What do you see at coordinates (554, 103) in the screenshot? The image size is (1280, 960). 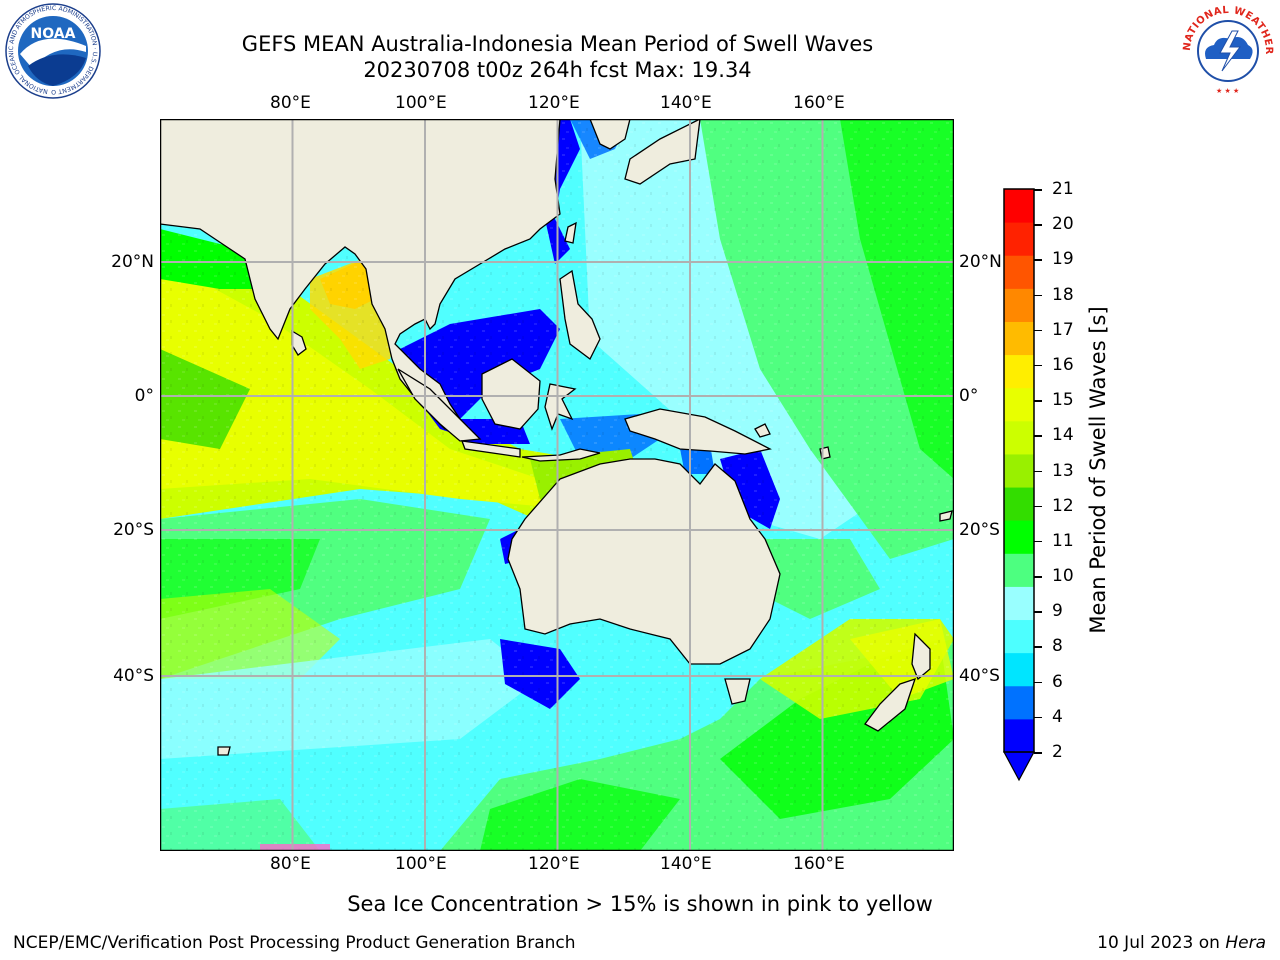 I see `lon-label-top-120e: 120°E` at bounding box center [554, 103].